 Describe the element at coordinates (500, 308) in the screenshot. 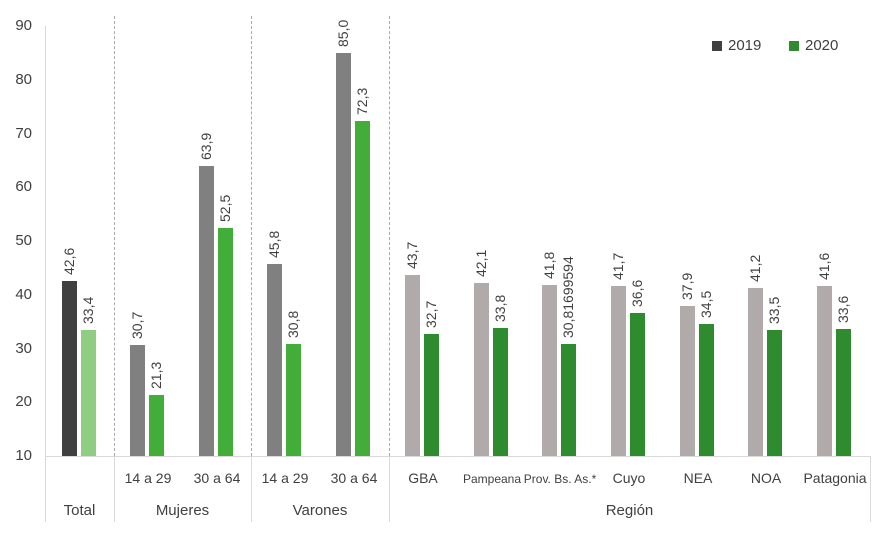

I see `data-label: 33,8` at that location.